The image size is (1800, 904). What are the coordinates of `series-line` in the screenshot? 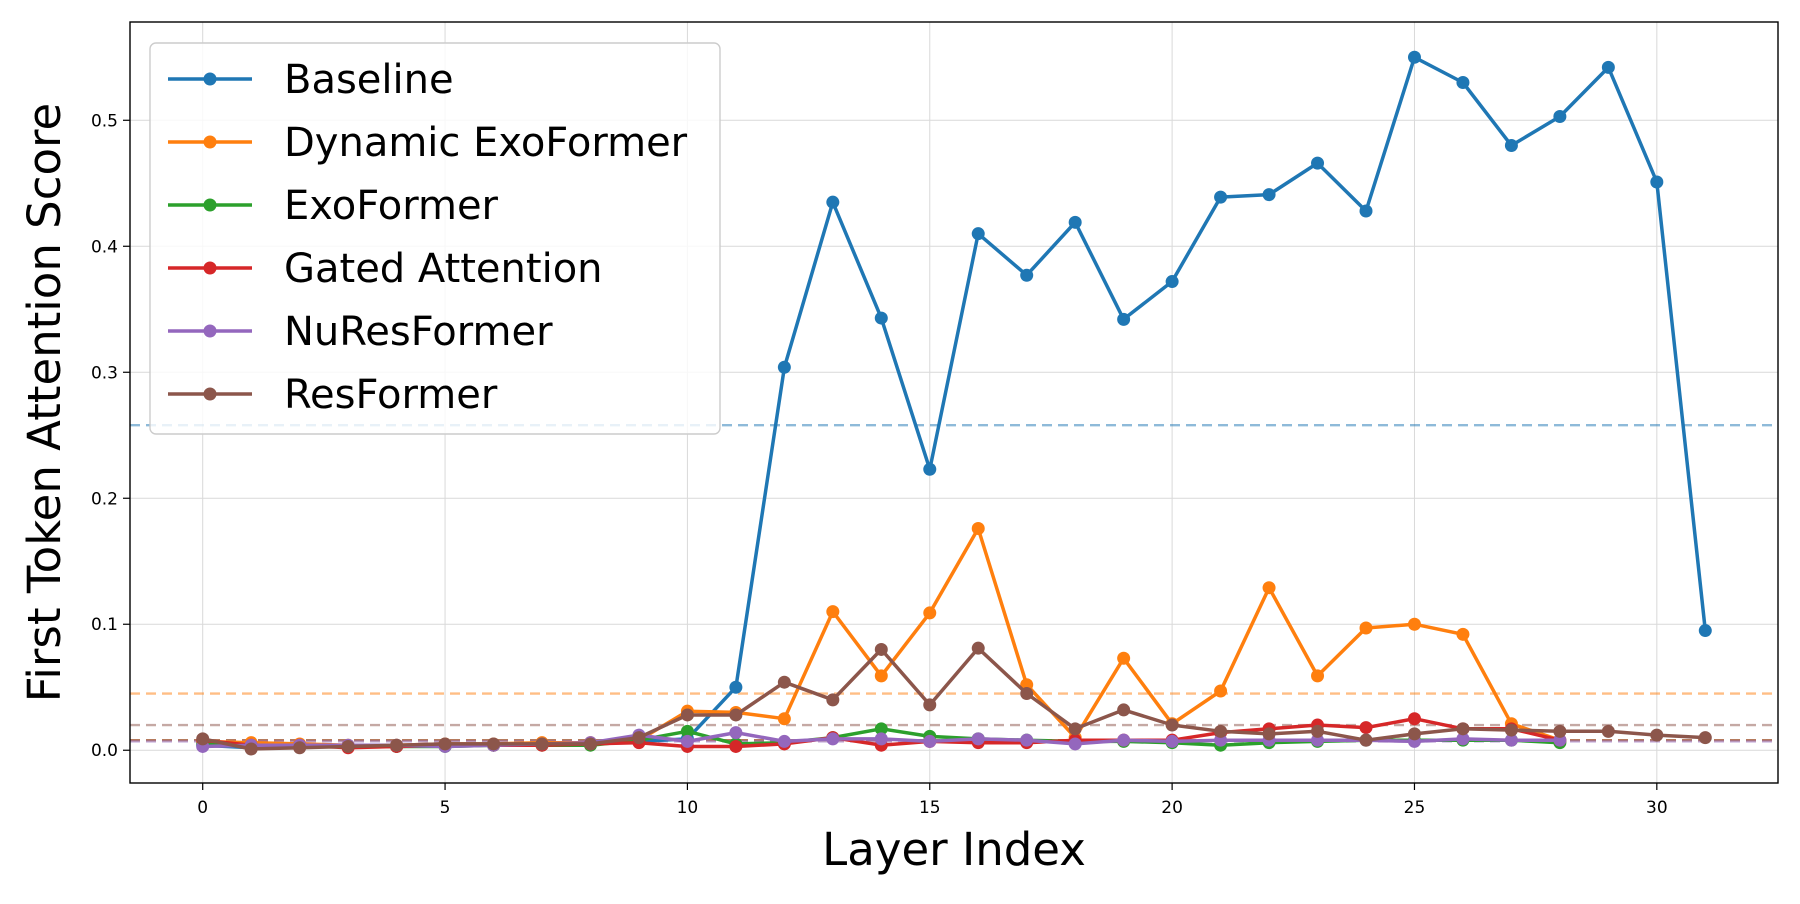 It's located at (954, 698).